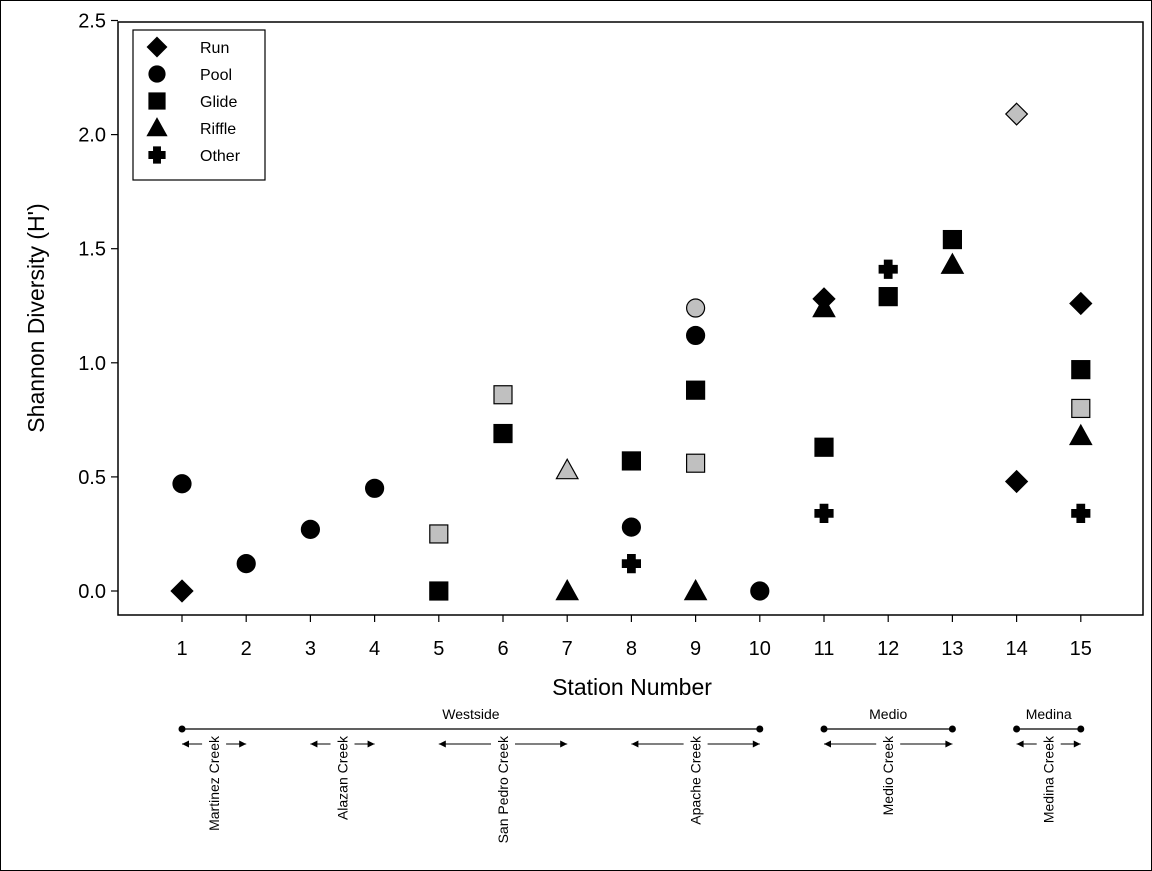  Describe the element at coordinates (1049, 714) in the screenshot. I see `region-label: Medina` at that location.